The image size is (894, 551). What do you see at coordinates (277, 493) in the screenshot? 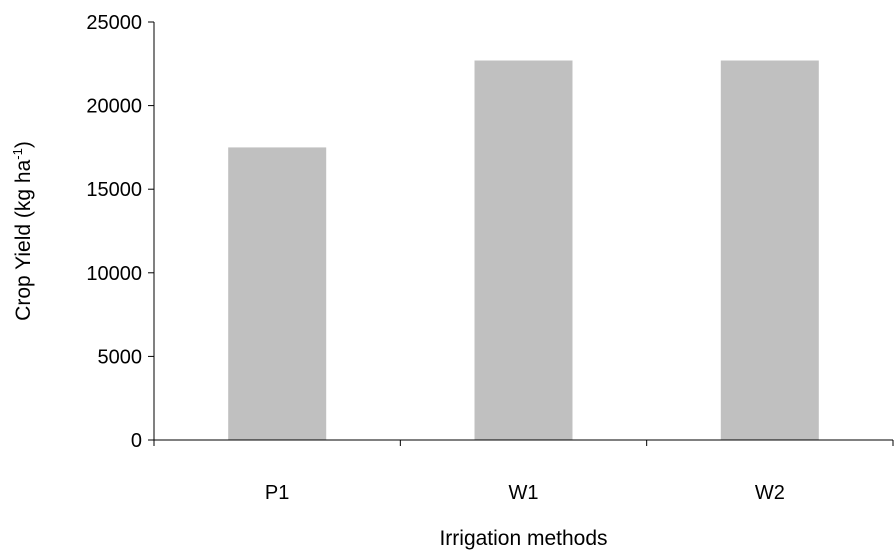
I see `x-category-label: P1` at bounding box center [277, 493].